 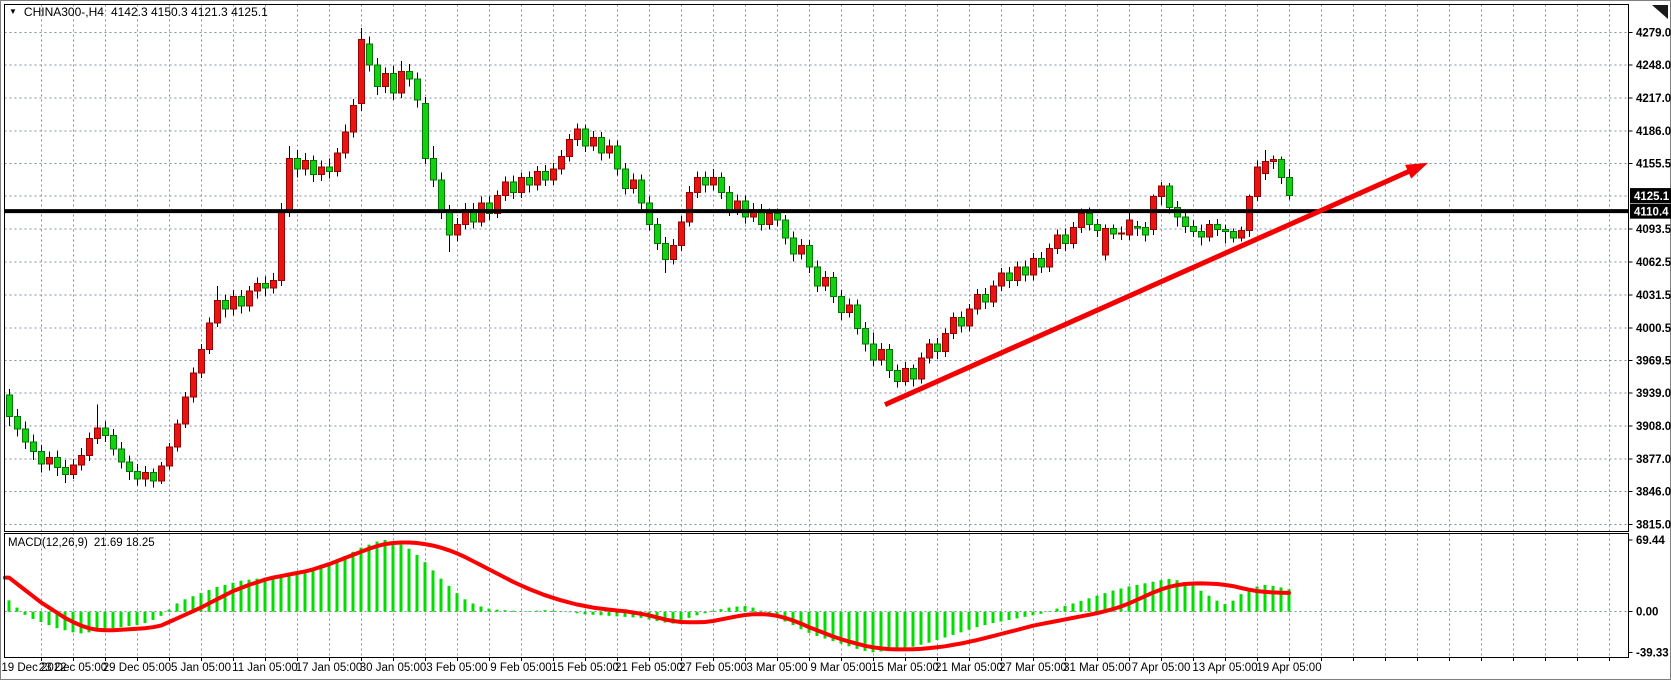 I want to click on price-axis-label: 3846.0, so click(x=1653, y=493).